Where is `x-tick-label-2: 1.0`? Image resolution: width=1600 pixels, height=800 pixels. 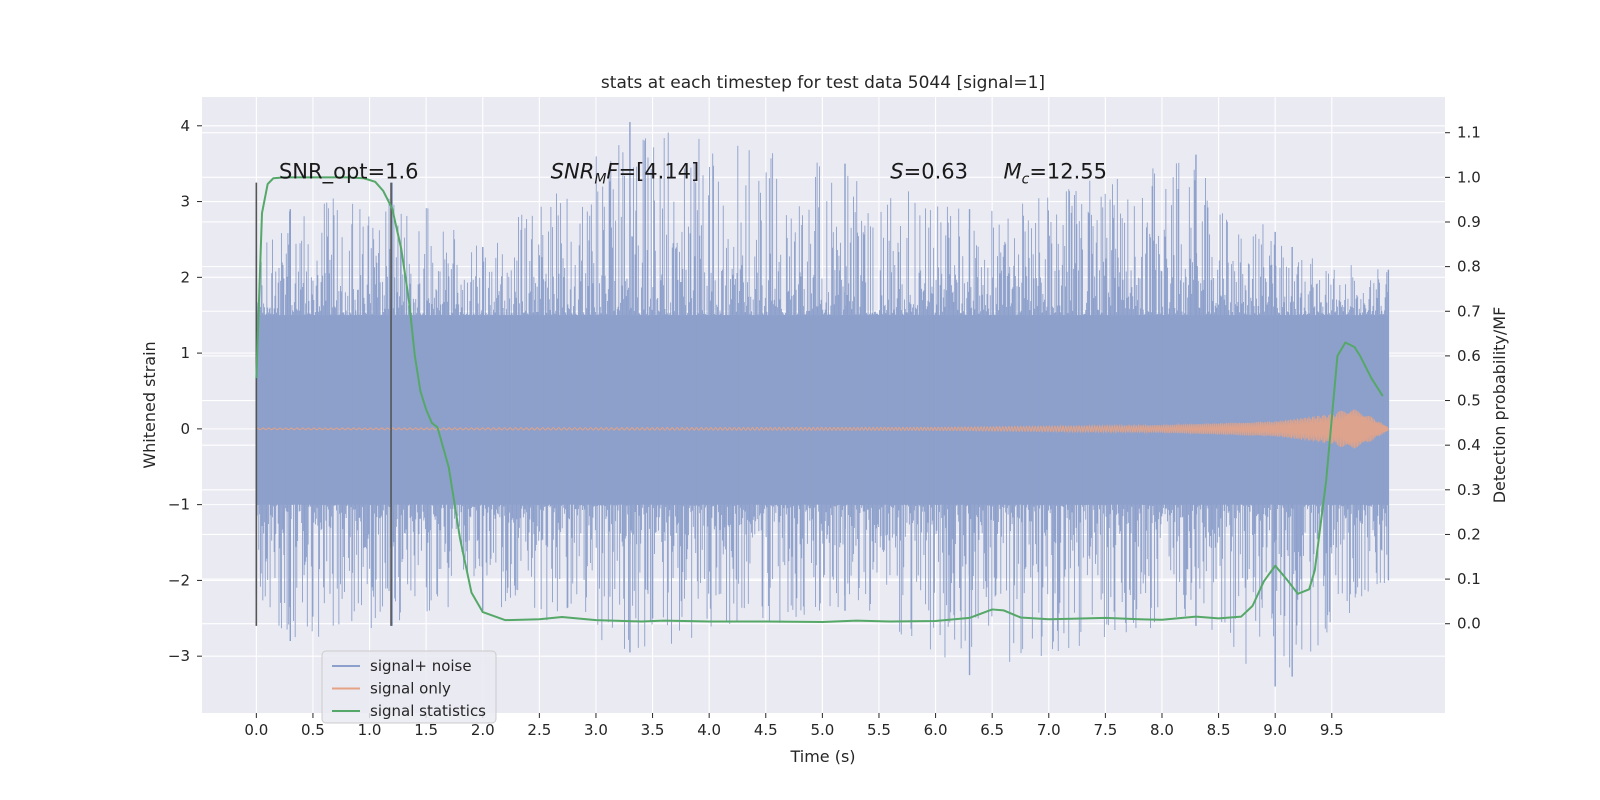
x-tick-label-2: 1.0 is located at coordinates (370, 730).